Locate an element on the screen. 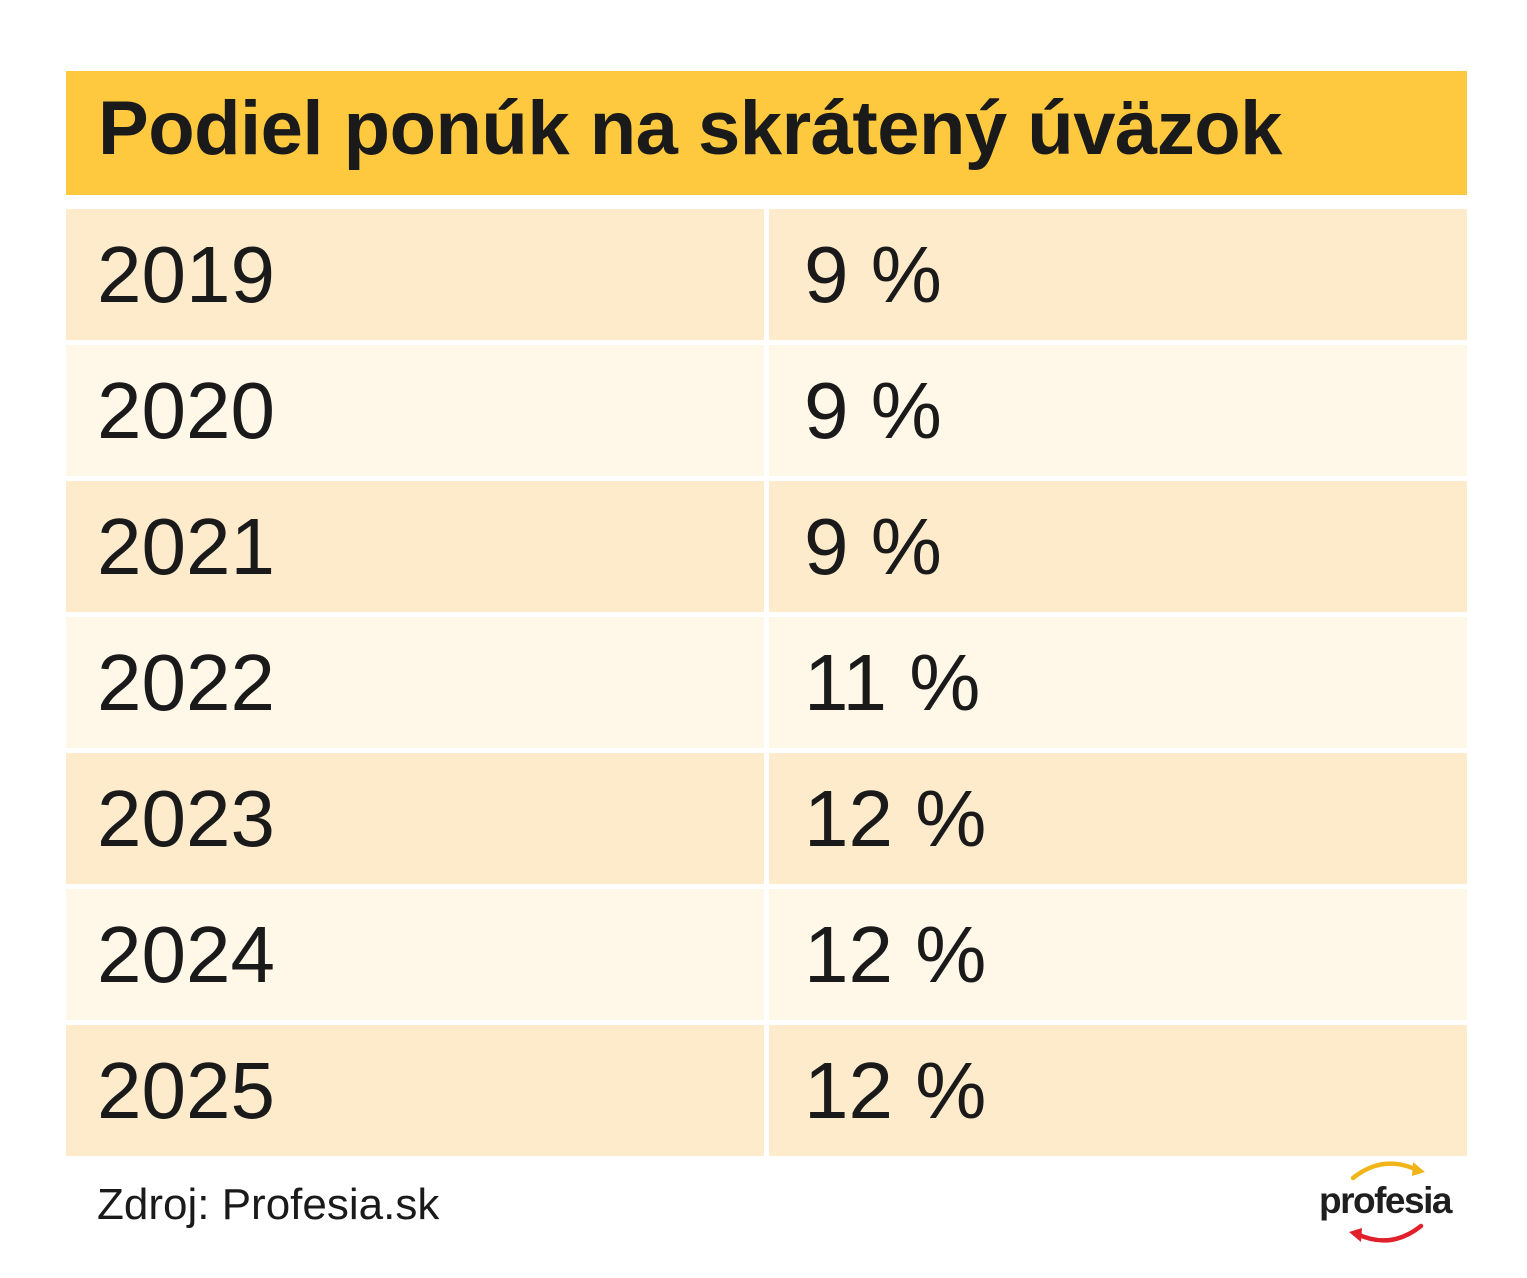 This screenshot has width=1527, height=1278. year-cell: 2025 is located at coordinates (415, 1090).